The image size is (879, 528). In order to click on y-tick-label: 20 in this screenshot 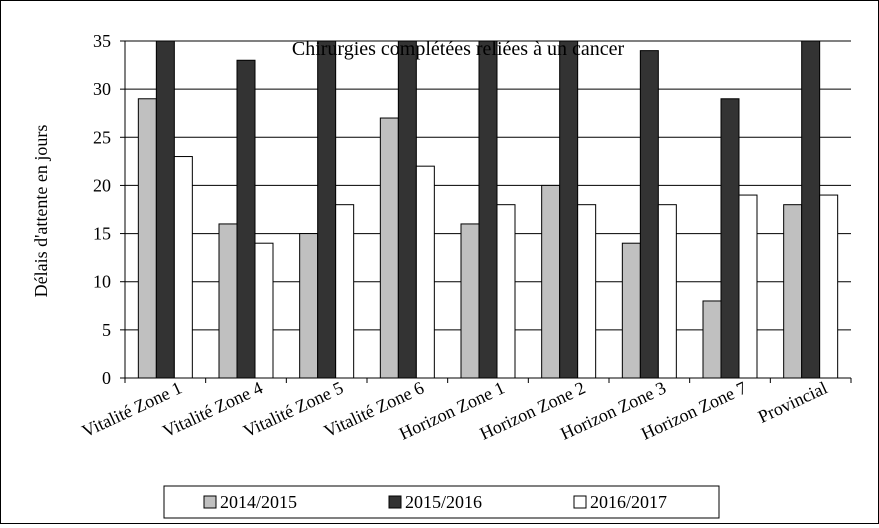, I will do `click(102, 185)`.